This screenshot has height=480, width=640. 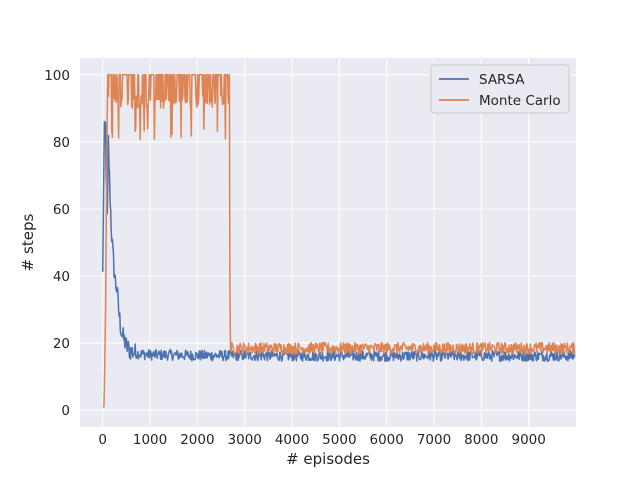 I want to click on x-tick-label: 0, so click(x=102, y=440).